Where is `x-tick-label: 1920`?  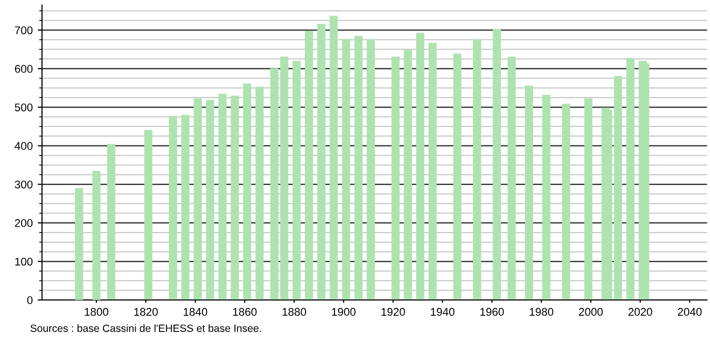
x-tick-label: 1920 is located at coordinates (393, 312).